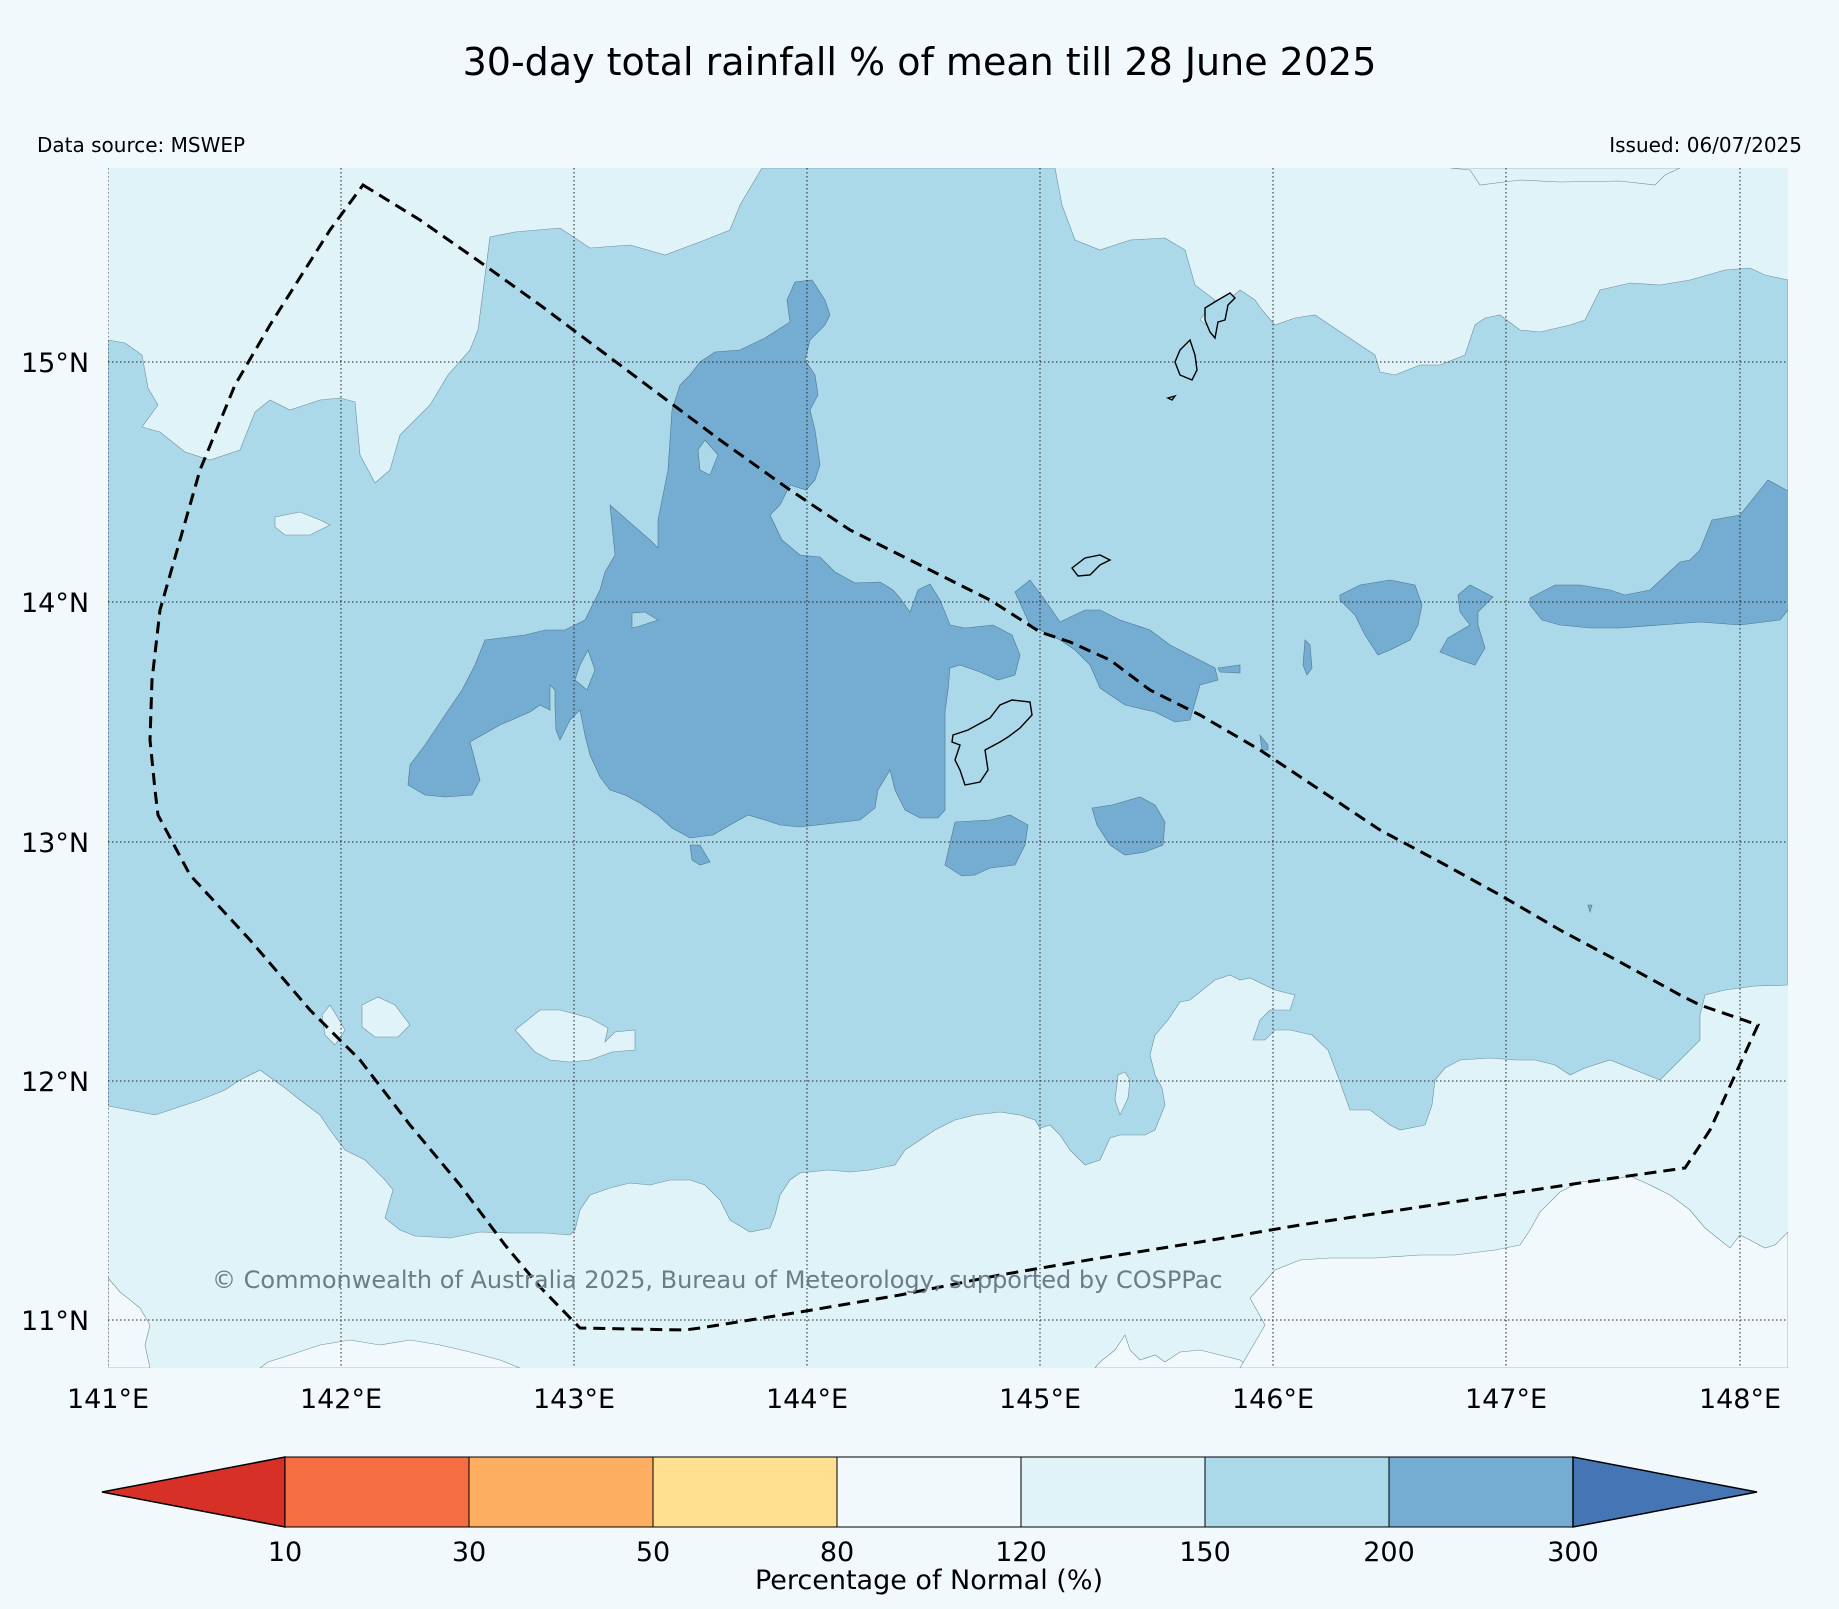 The width and height of the screenshot is (1839, 1609). Describe the element at coordinates (807, 1399) in the screenshot. I see `lon-label: 144°E` at that location.